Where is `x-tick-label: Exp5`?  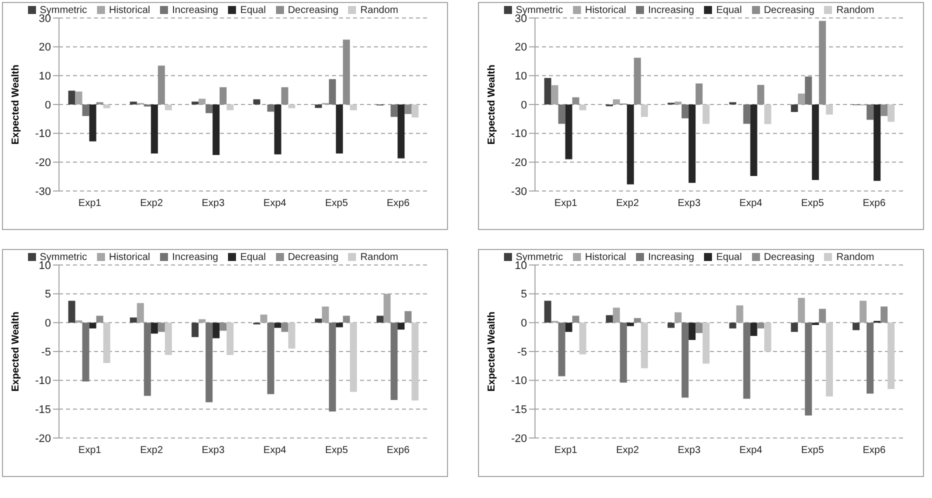
x-tick-label: Exp5 is located at coordinates (812, 450).